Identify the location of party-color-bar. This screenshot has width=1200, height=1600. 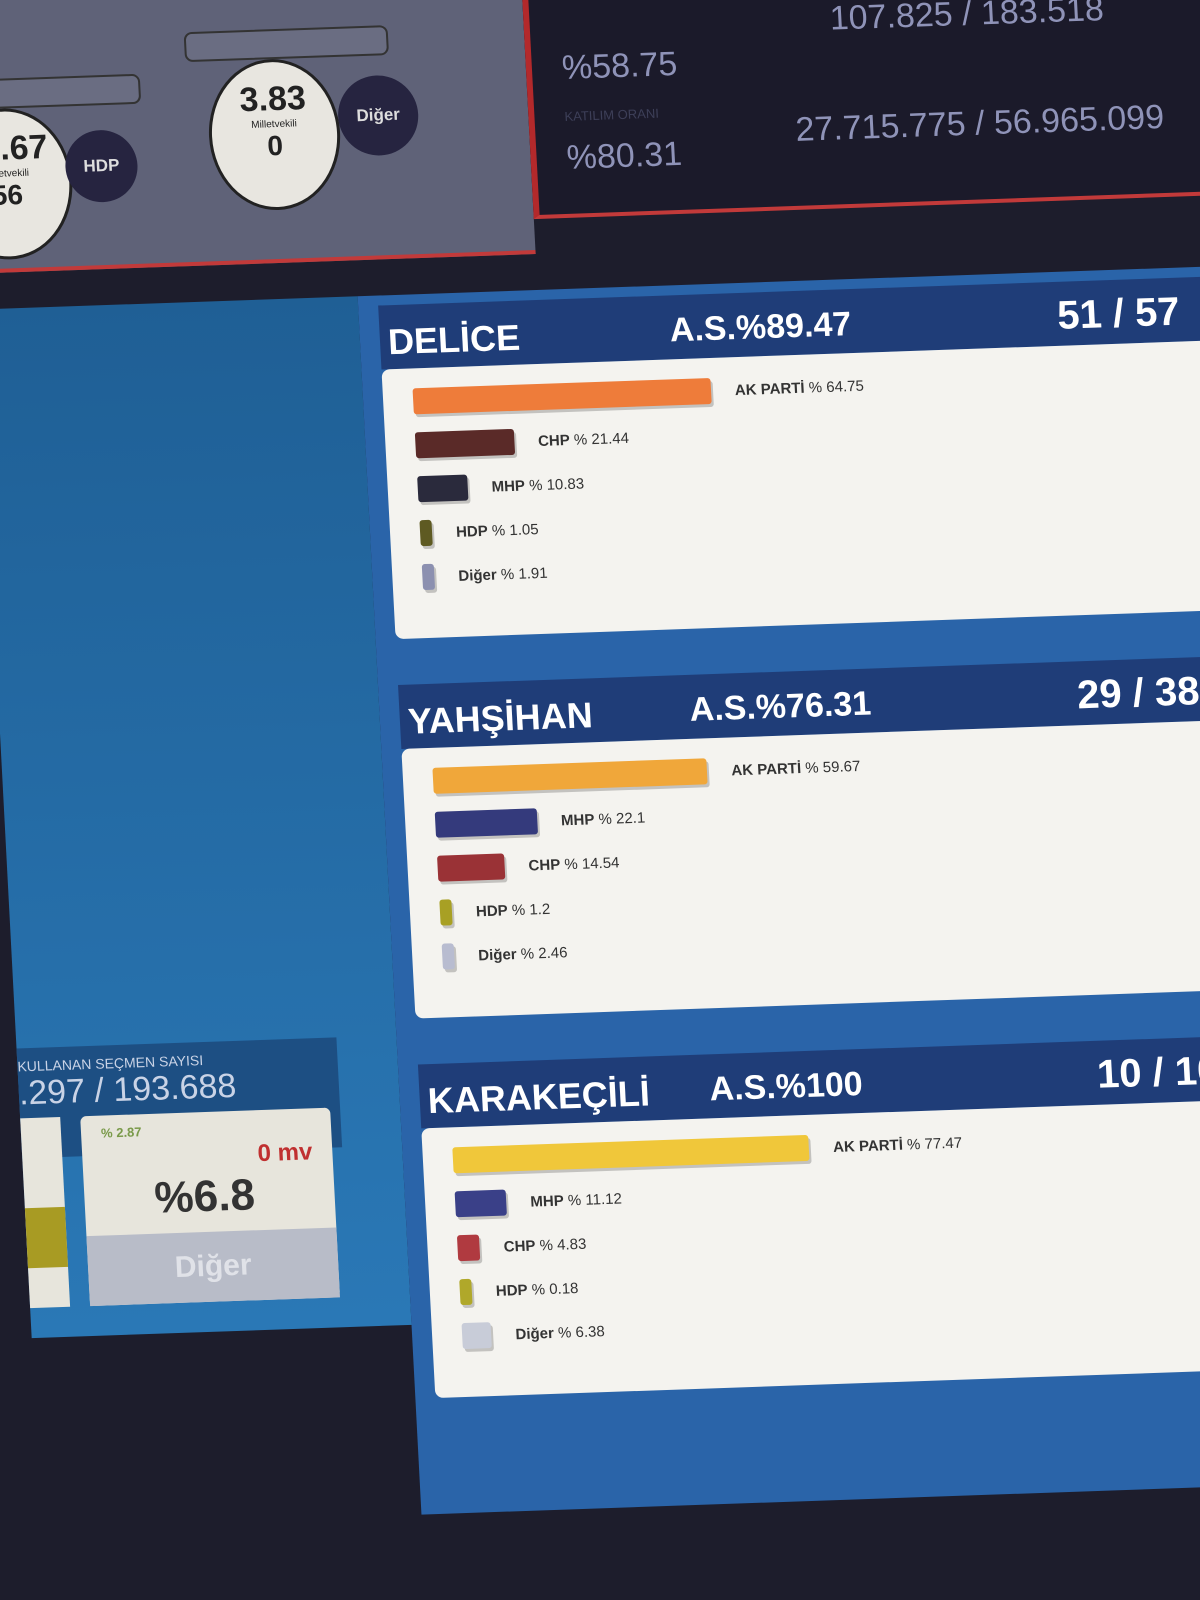
(46, 1237).